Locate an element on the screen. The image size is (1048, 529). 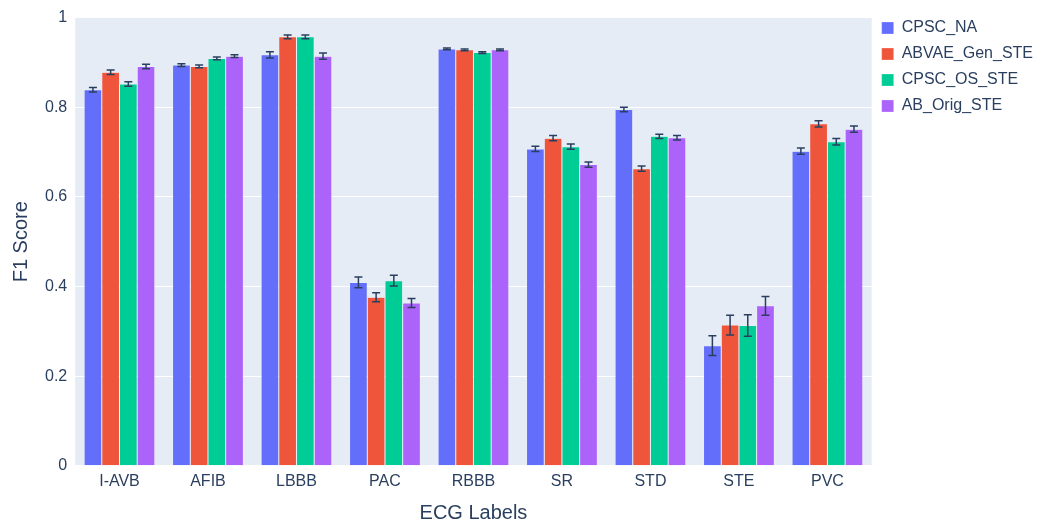
x-tick-label: LBBB is located at coordinates (296, 480).